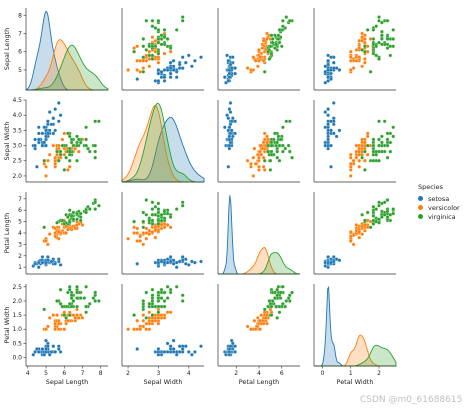  What do you see at coordinates (20, 222) in the screenshot?
I see `y-tick-label: 5` at bounding box center [20, 222].